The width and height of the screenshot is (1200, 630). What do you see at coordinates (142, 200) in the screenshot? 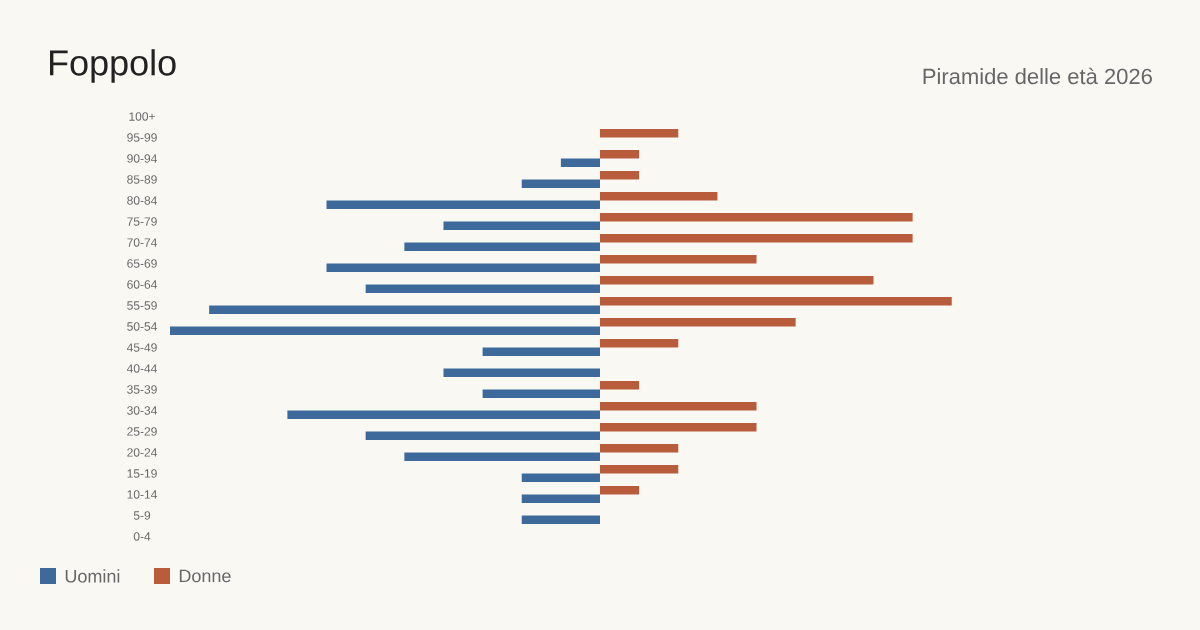
I see `y-tick-label: 80-84` at bounding box center [142, 200].